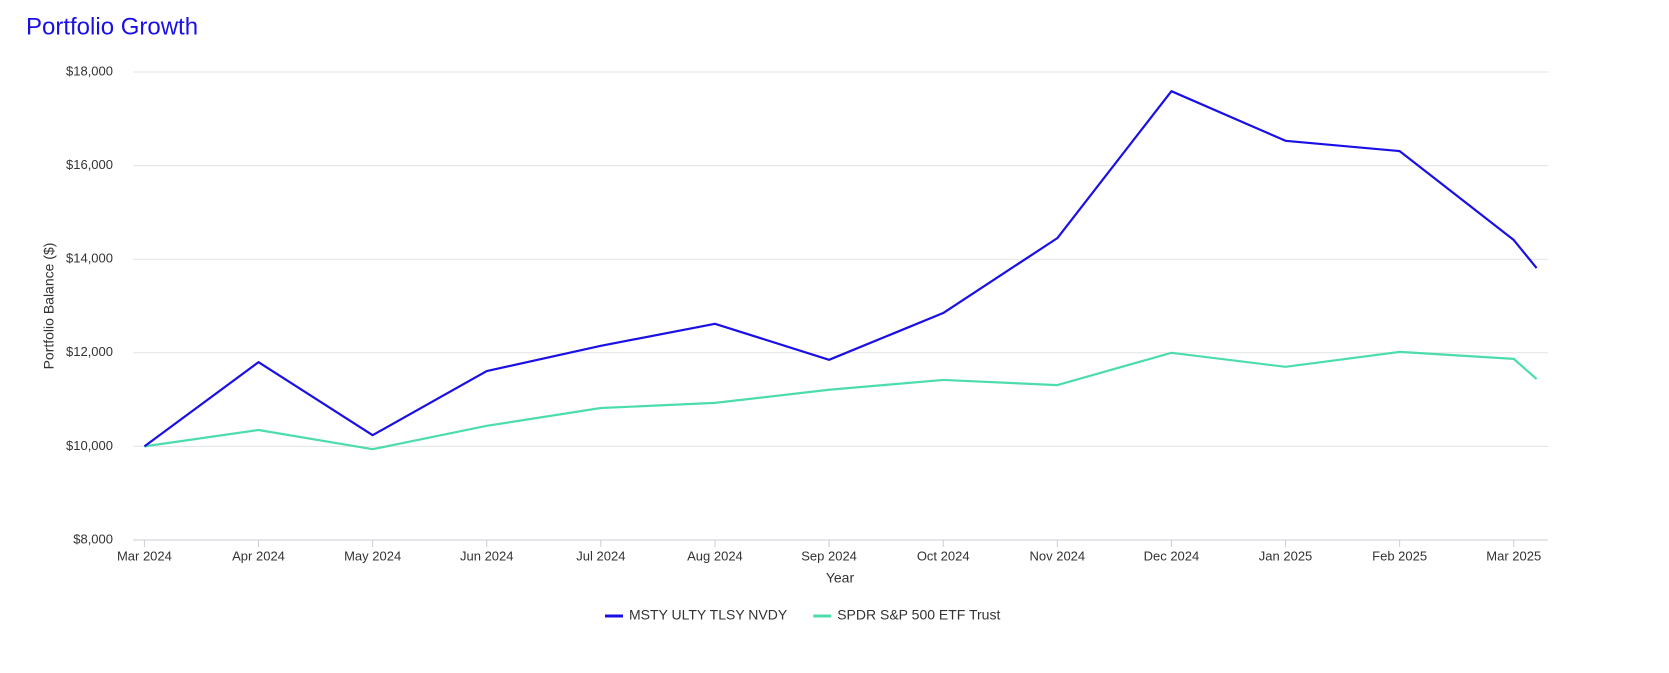 The image size is (1669, 673). I want to click on y-axis-title: Portfolio Balance ($), so click(49, 306).